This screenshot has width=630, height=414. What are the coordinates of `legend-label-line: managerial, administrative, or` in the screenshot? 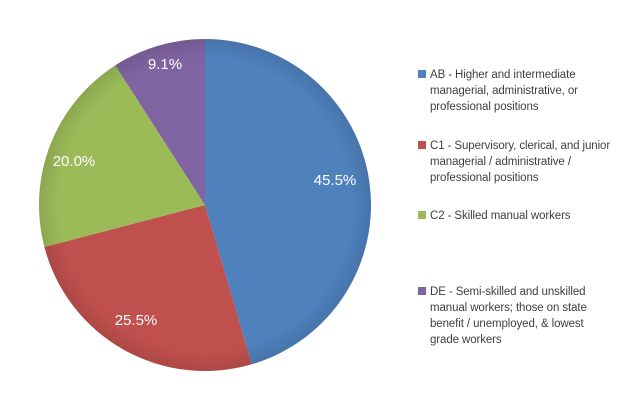 It's located at (504, 91).